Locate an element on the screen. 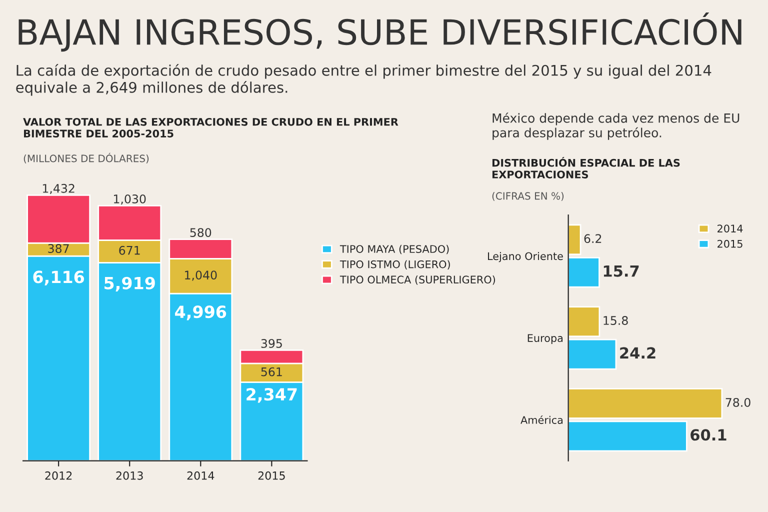 Image resolution: width=768 pixels, height=512 pixels. data-label: 6,116 is located at coordinates (58, 278).